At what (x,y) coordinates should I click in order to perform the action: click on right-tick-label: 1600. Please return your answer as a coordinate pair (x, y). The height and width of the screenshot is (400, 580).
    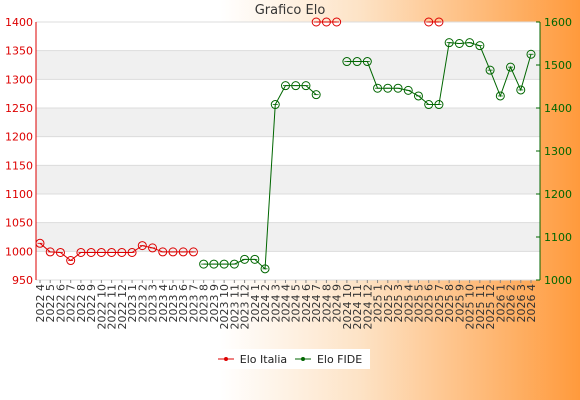
    Looking at the image, I should click on (558, 22).